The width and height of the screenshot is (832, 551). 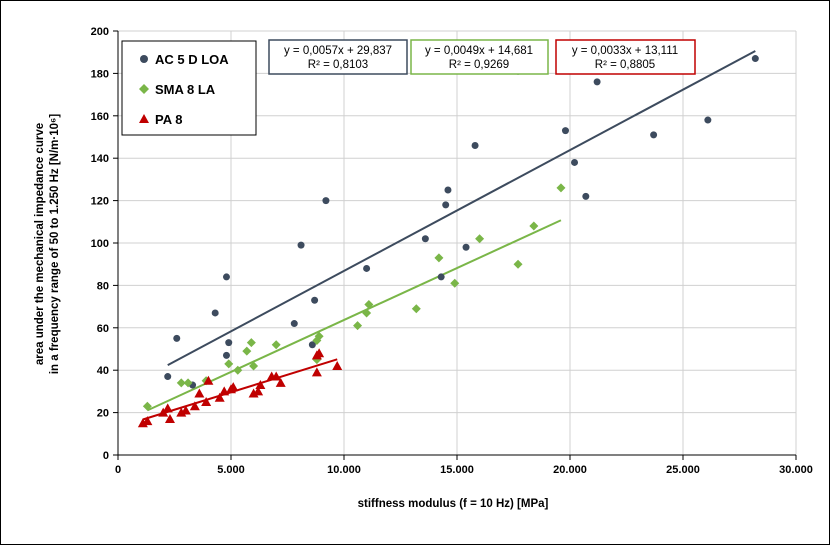 What do you see at coordinates (100, 74) in the screenshot?
I see `y-tick-label: 180` at bounding box center [100, 74].